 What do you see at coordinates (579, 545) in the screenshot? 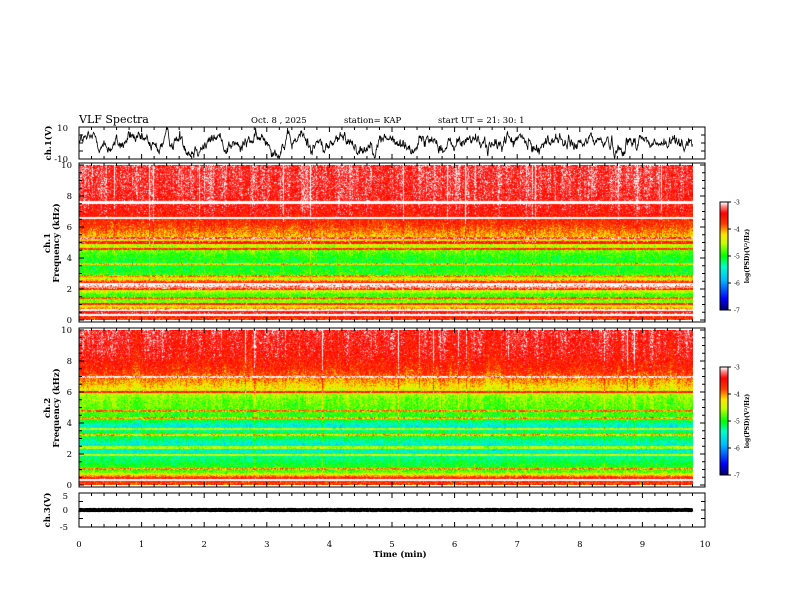
I see `x-axis-tick-label: 8` at bounding box center [579, 545].